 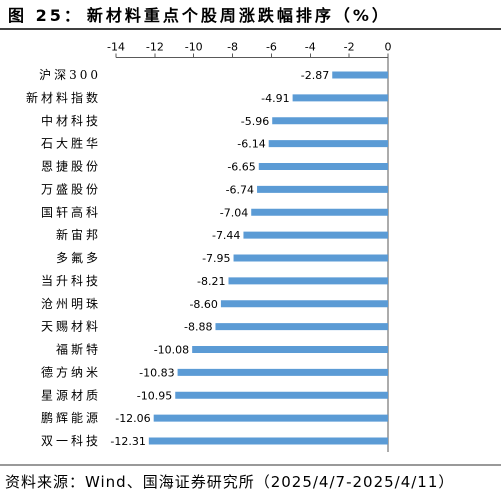 What do you see at coordinates (239, 15) in the screenshot?
I see `chart-title: 新材料重点个股周涨跌幅排序（%）` at bounding box center [239, 15].